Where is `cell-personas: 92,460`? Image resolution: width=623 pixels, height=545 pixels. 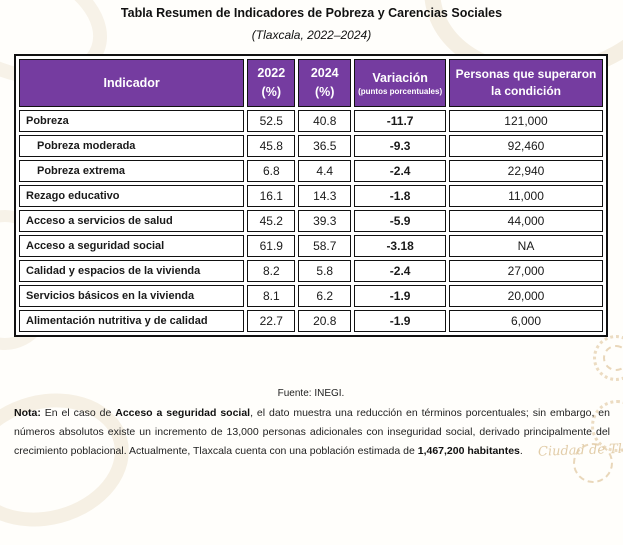
cell-personas: 92,460 is located at coordinates (526, 146).